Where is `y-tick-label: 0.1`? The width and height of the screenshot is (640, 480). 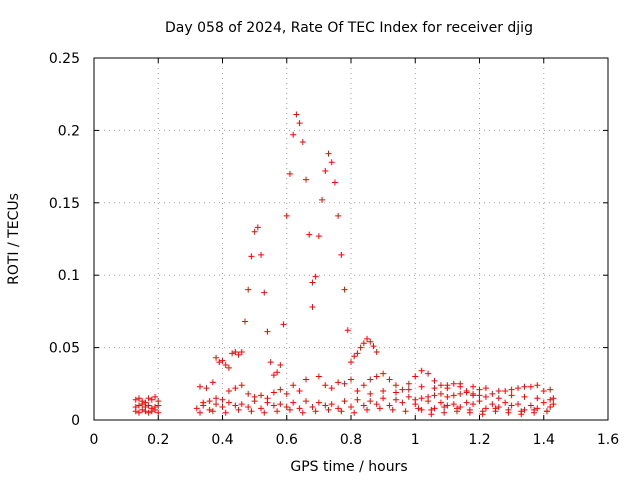 y-tick-label: 0.1 is located at coordinates (69, 276).